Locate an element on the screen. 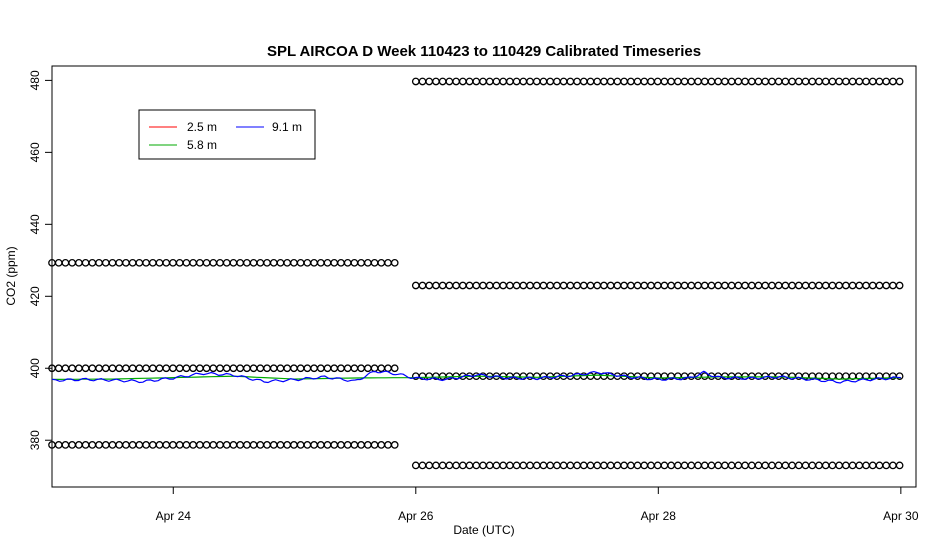 The width and height of the screenshot is (936, 540). legend: 2.5 m 5.8 m 9.1 m is located at coordinates (227, 134).